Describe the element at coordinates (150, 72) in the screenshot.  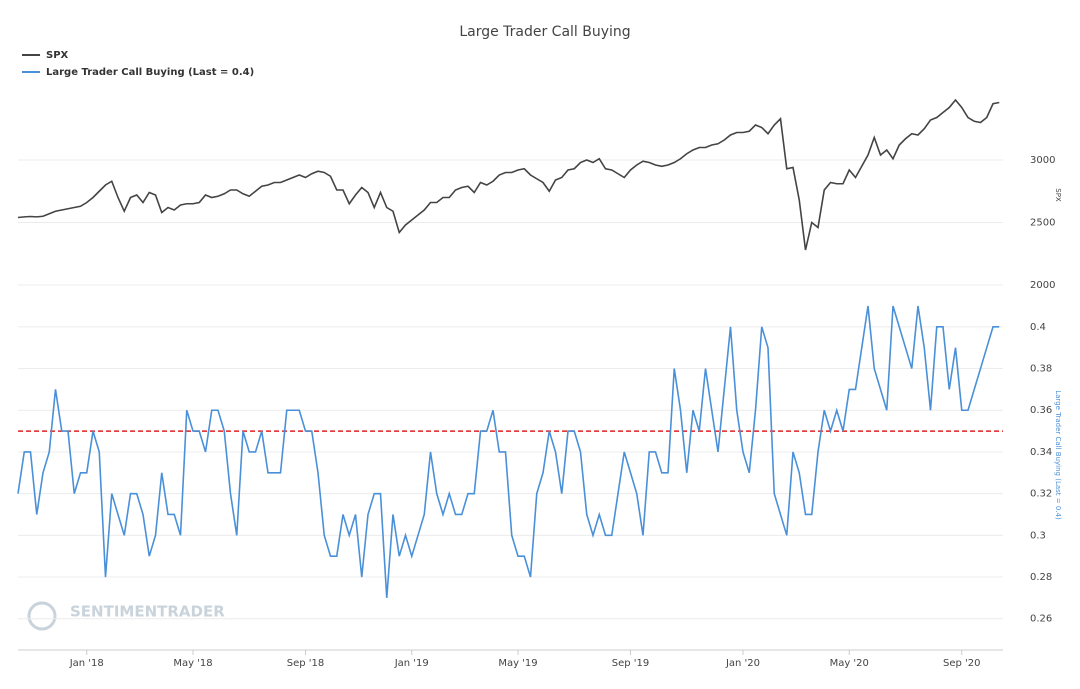
I see `legend-label: Large Trader Call Buying (Last = 0.4)` at that location.